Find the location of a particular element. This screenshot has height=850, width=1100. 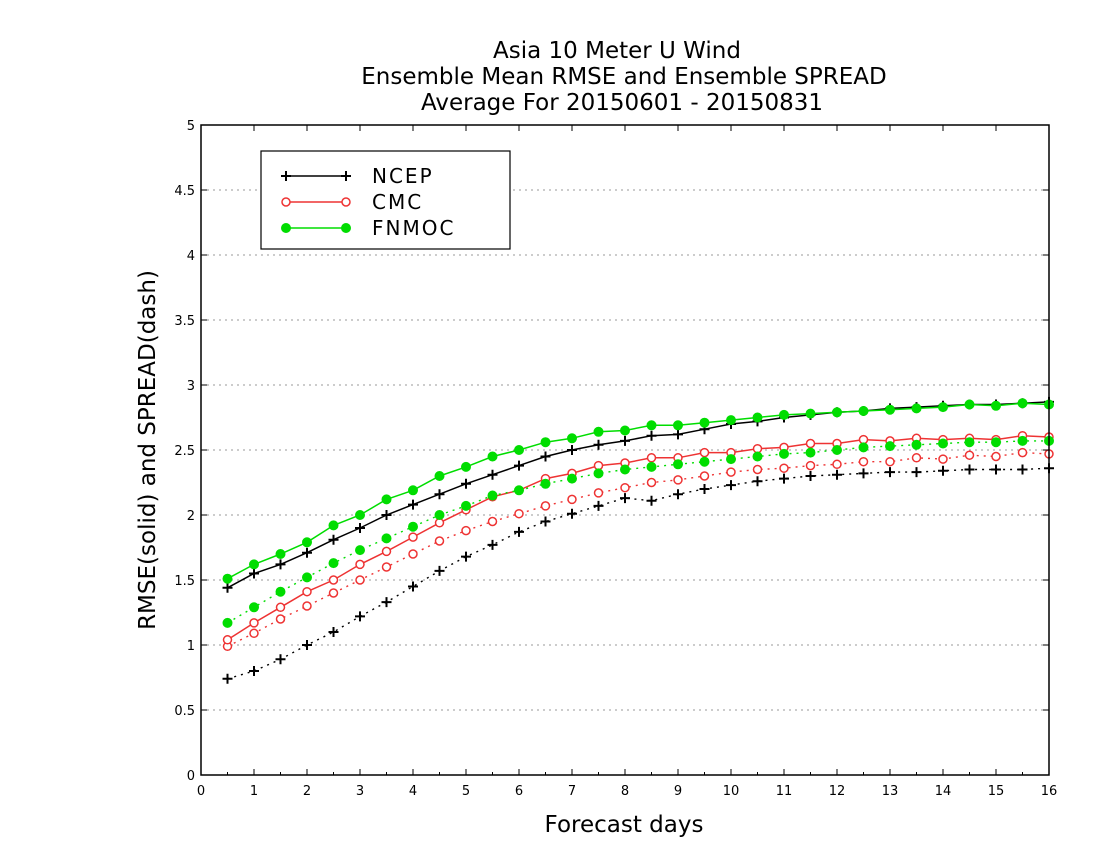

x-tick-label: 4 is located at coordinates (413, 791).